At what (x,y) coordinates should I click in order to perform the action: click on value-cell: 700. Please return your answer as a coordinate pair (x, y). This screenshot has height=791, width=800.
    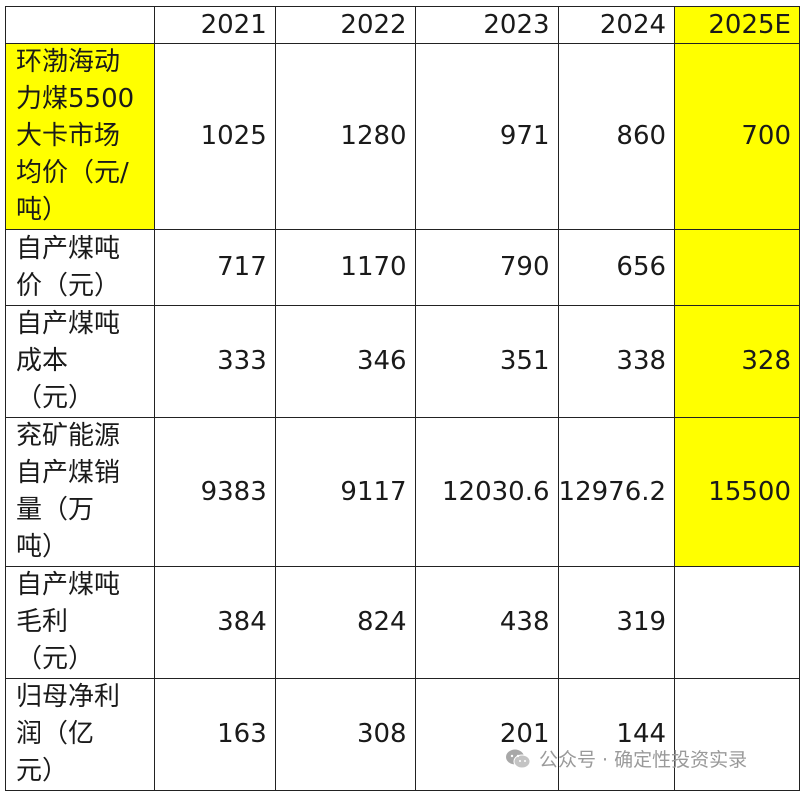
    Looking at the image, I should click on (737, 136).